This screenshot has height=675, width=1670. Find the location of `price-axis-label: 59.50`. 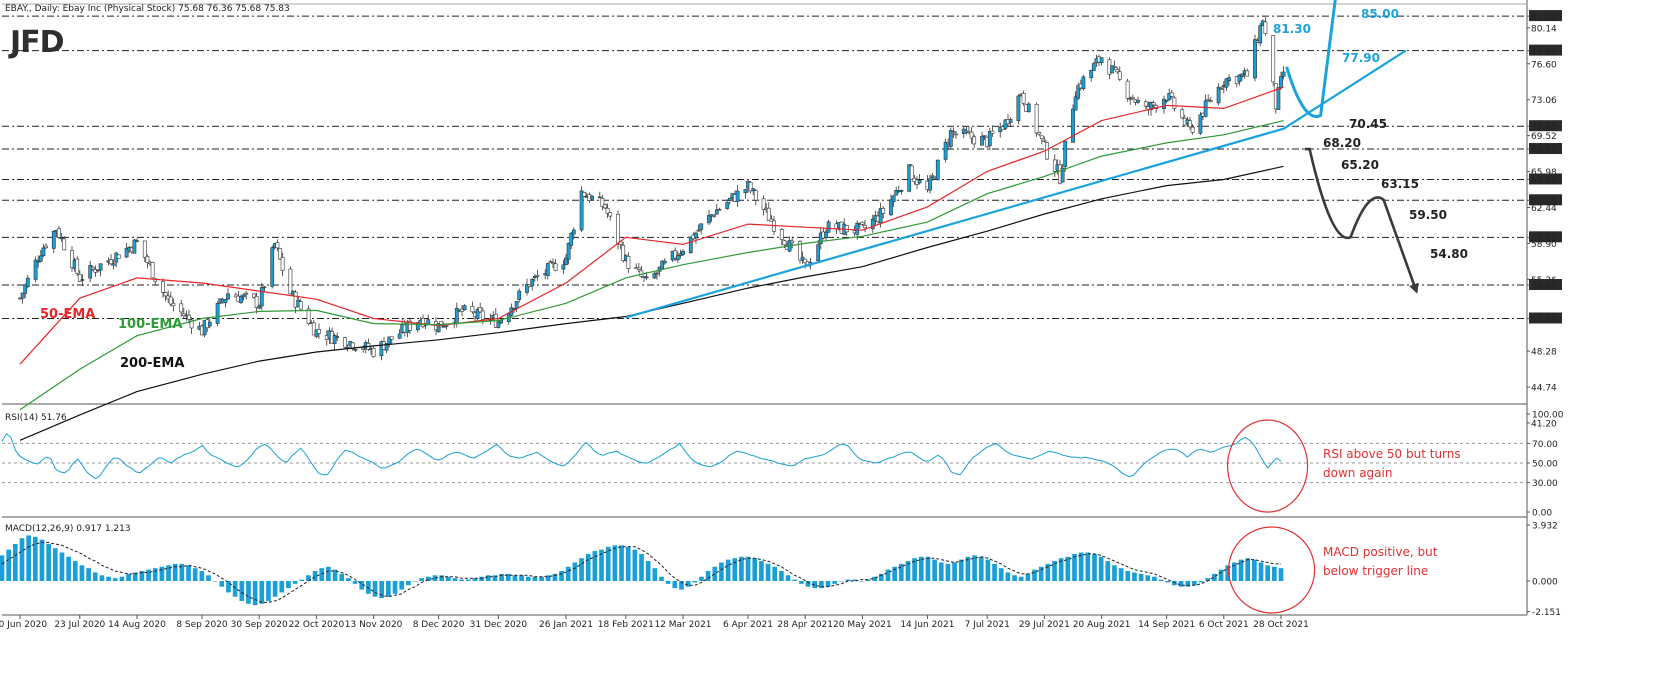

price-axis-label: 59.50 is located at coordinates (1544, 239).